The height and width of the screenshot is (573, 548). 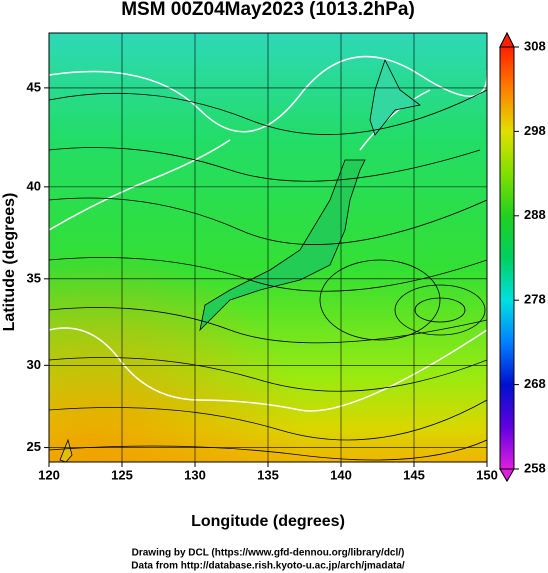 I want to click on x-tick-label: 125, so click(x=122, y=474).